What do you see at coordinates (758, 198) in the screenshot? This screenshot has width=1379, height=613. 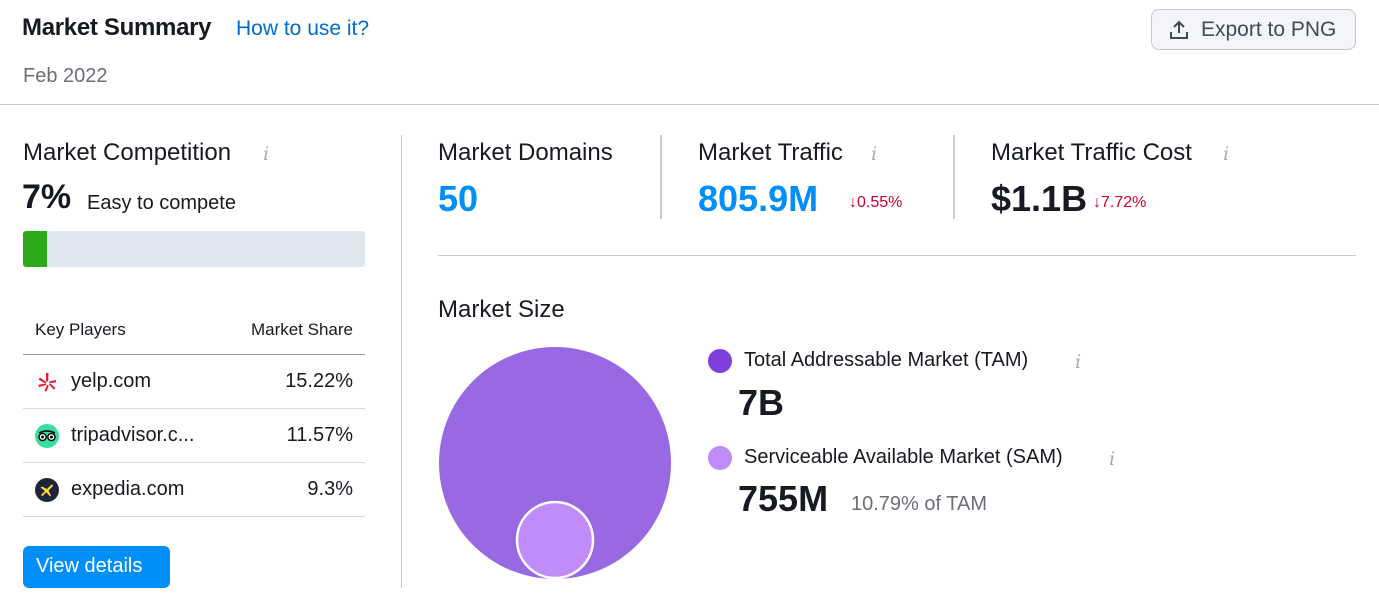 I see `market-traffic-value: 805.9M` at bounding box center [758, 198].